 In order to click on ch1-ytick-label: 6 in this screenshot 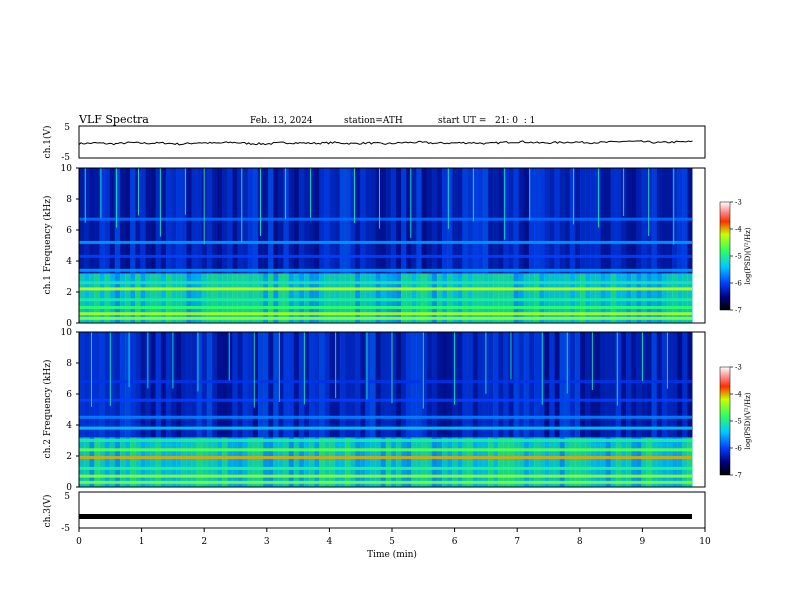, I will do `click(69, 231)`.